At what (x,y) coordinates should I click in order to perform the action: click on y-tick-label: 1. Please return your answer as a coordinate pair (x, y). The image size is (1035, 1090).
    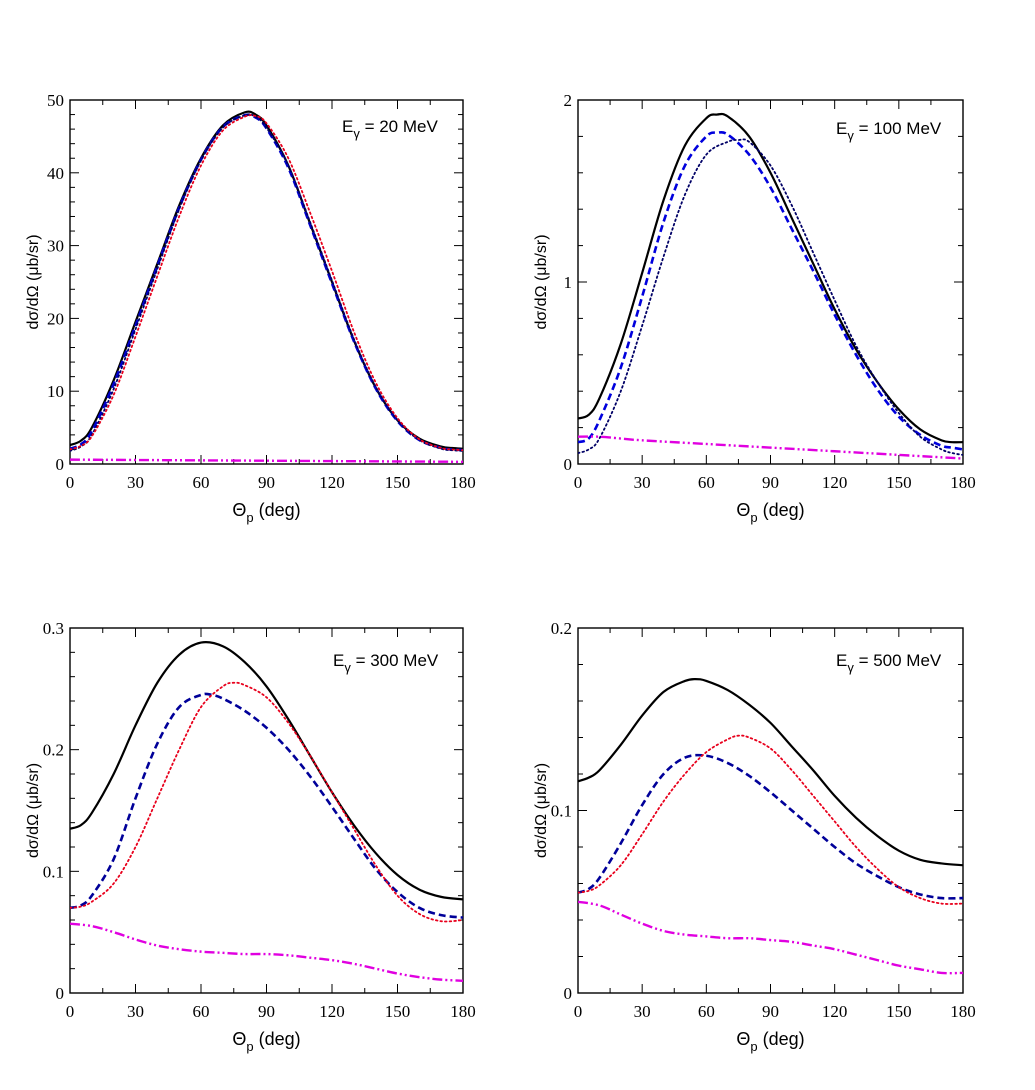
    Looking at the image, I should click on (568, 282).